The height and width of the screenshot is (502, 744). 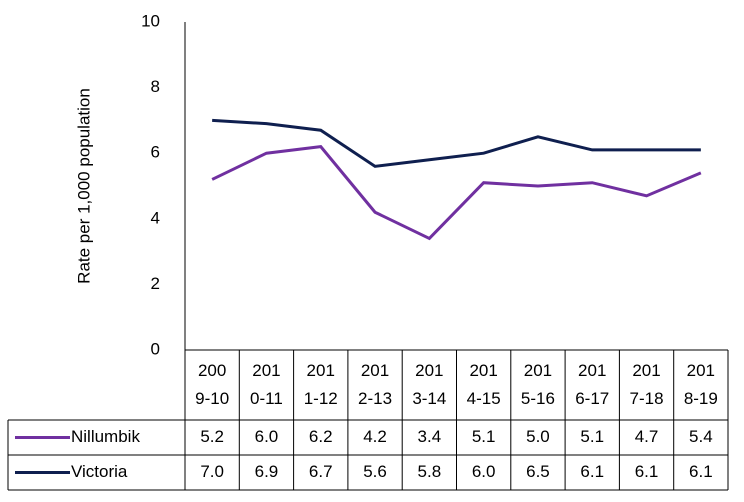 I want to click on table-value: 5.6, so click(x=375, y=471).